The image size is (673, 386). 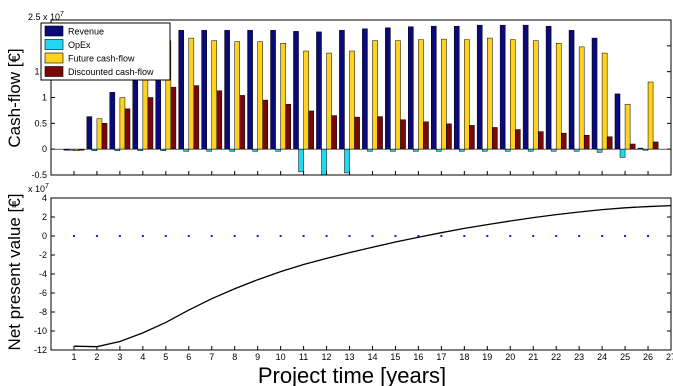 What do you see at coordinates (602, 357) in the screenshot?
I see `npv-x-tick-label: 24` at bounding box center [602, 357].